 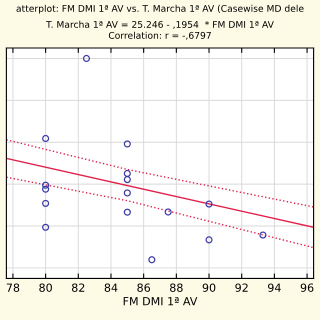 What do you see at coordinates (307, 287) in the screenshot?
I see `x-tick-label: 96` at bounding box center [307, 287].